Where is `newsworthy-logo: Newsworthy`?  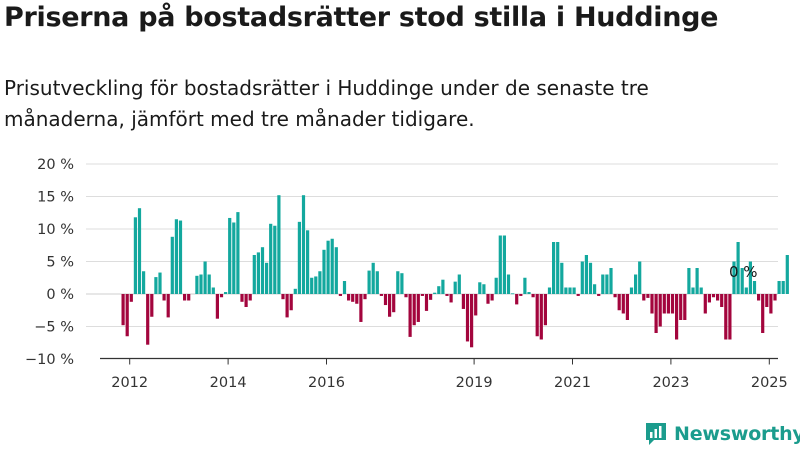 newsworthy-logo: Newsworthy is located at coordinates (722, 434).